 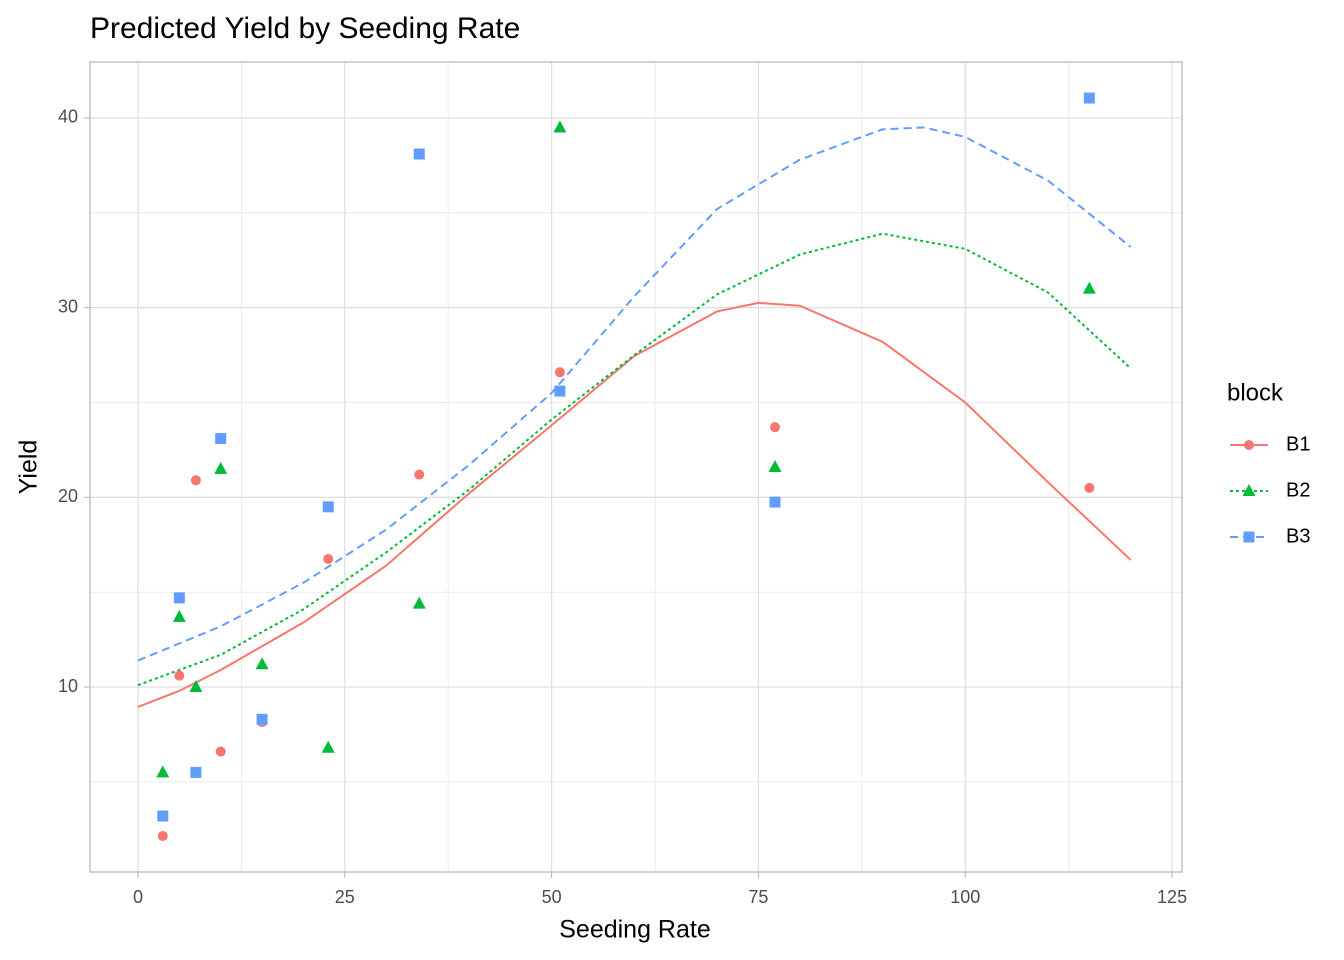 I want to click on y-tick-label: 40, so click(x=68, y=117).